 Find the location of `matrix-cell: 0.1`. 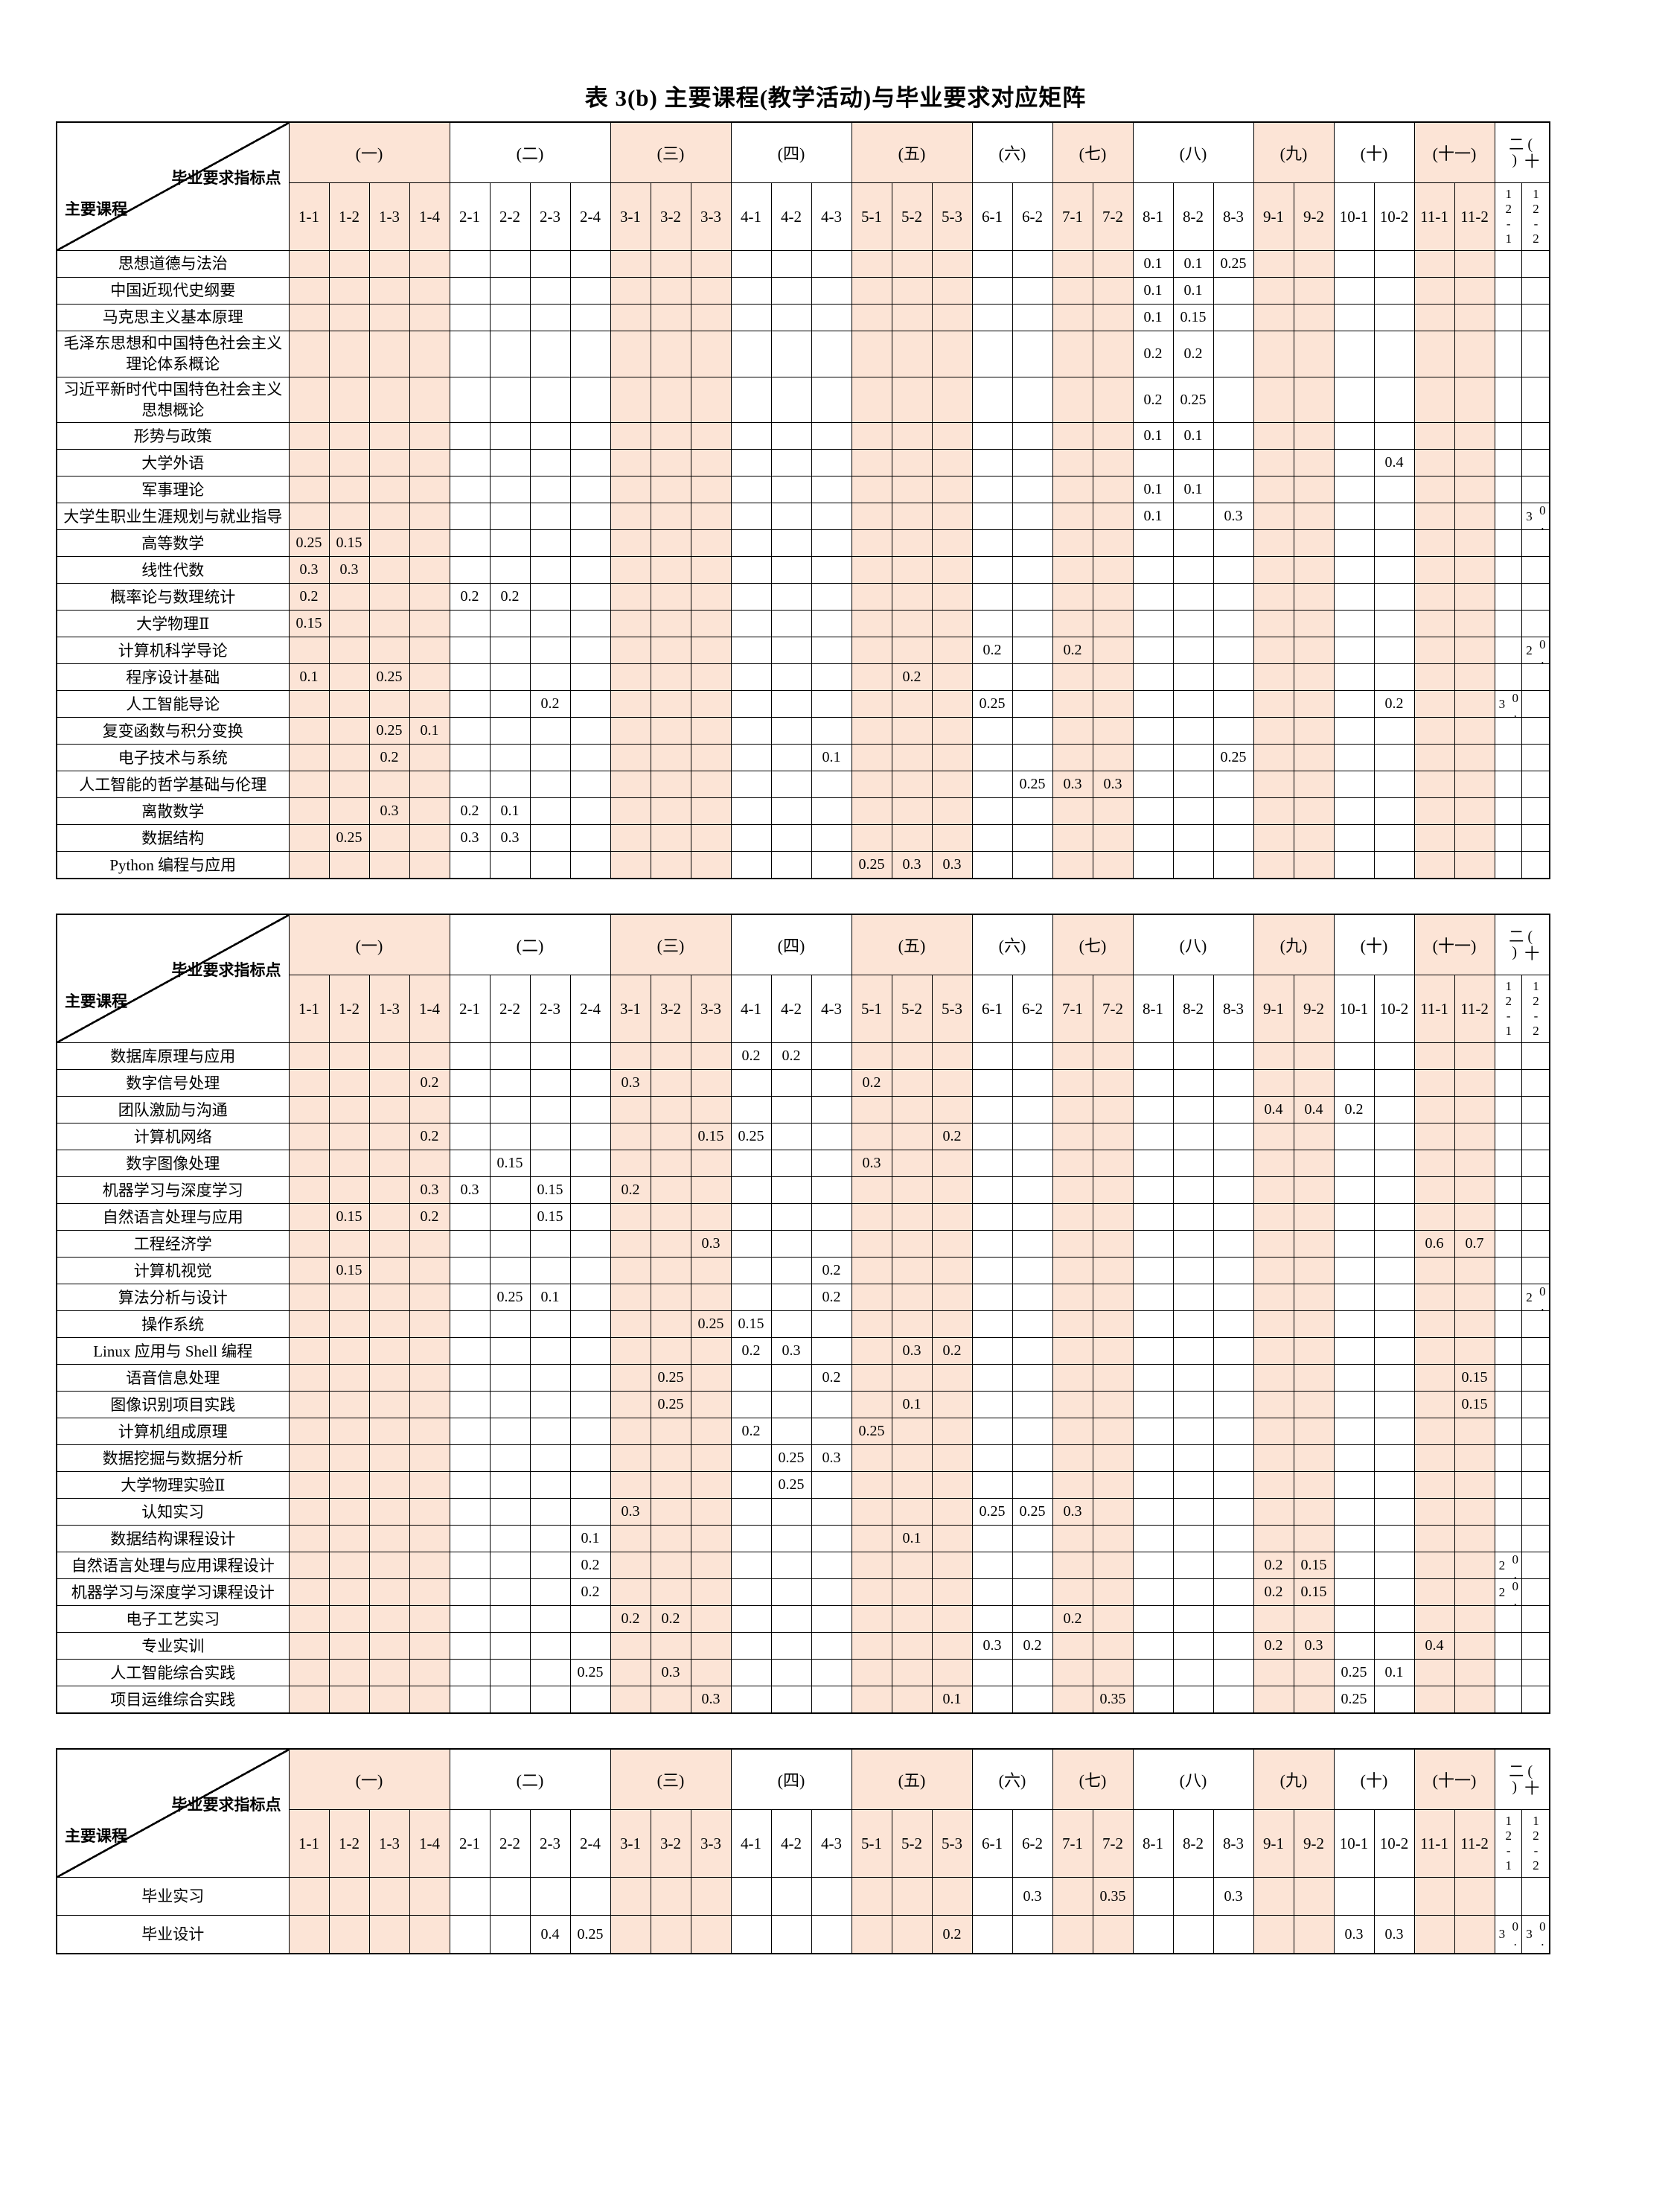

matrix-cell: 0.1 is located at coordinates (1193, 264).